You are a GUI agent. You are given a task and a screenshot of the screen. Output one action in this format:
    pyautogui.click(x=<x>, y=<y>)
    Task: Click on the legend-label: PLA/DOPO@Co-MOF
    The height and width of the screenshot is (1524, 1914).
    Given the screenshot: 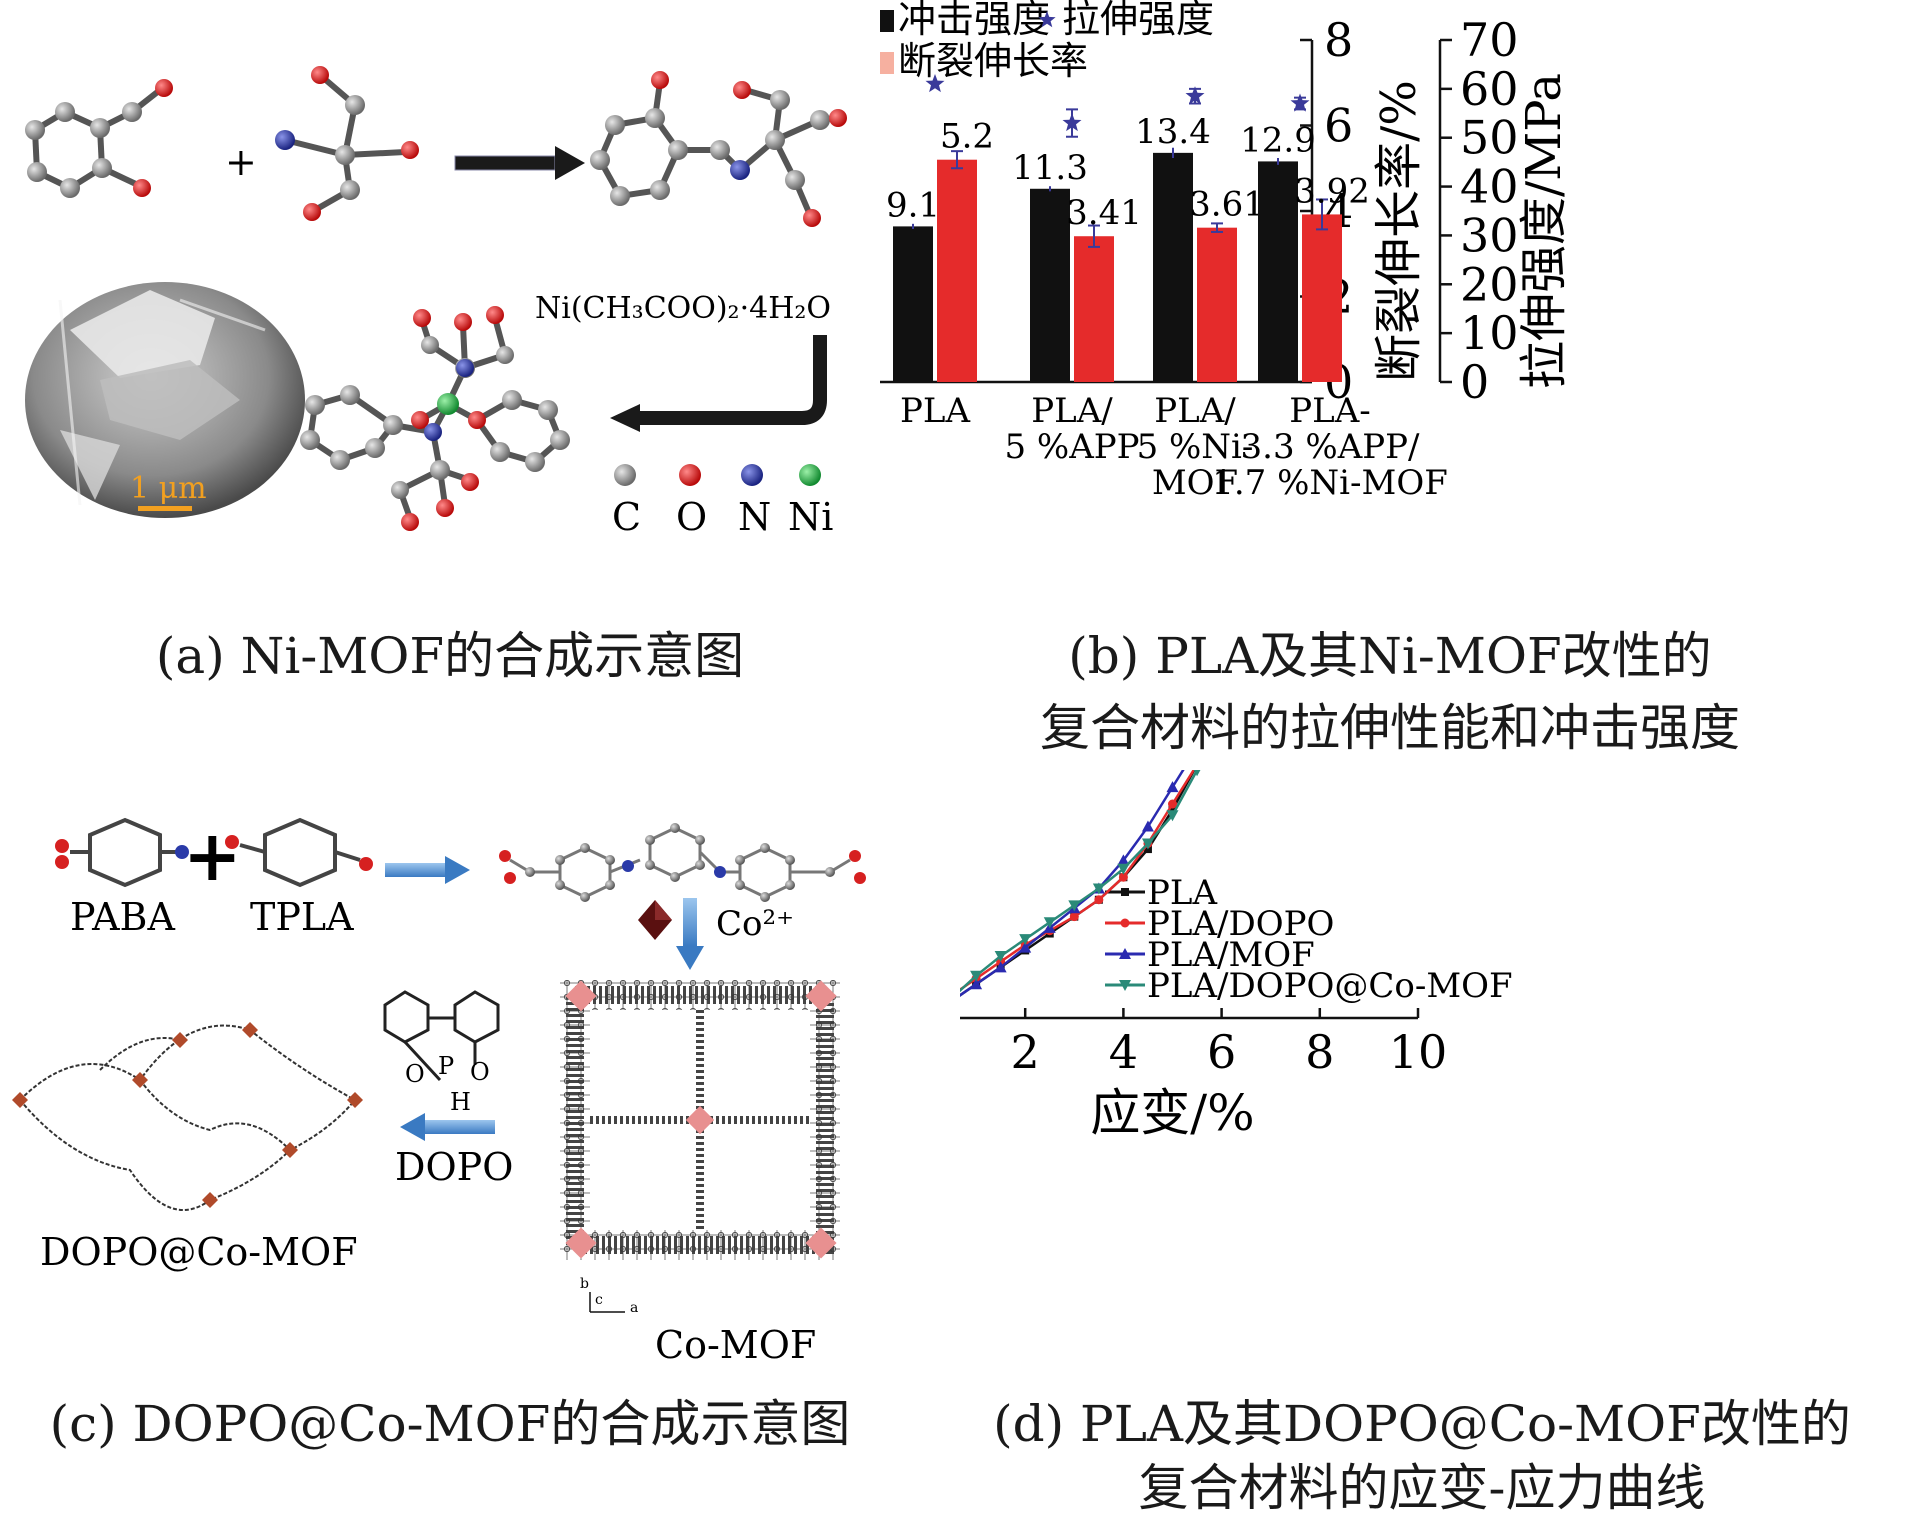 What is the action you would take?
    pyautogui.click(x=1330, y=986)
    